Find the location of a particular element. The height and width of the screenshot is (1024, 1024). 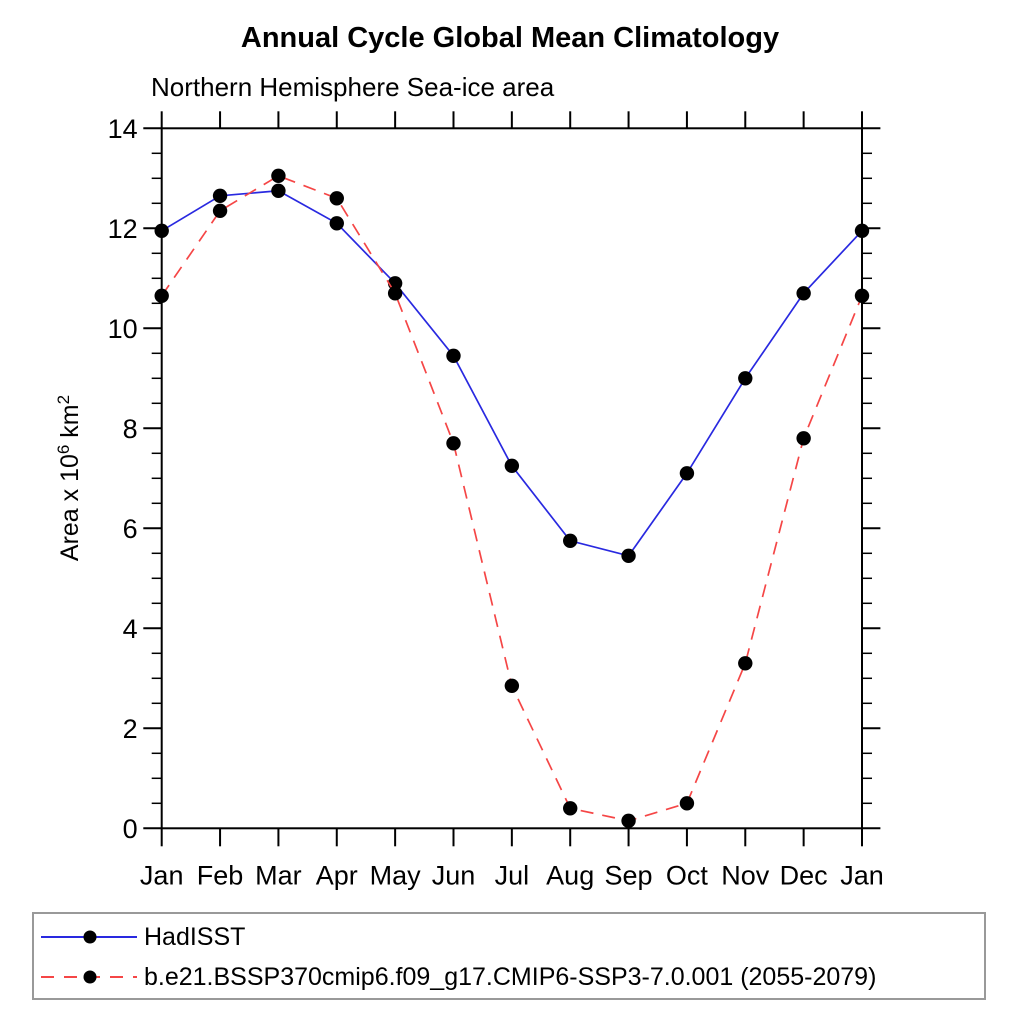

x-tick-label: Oct is located at coordinates (687, 875).